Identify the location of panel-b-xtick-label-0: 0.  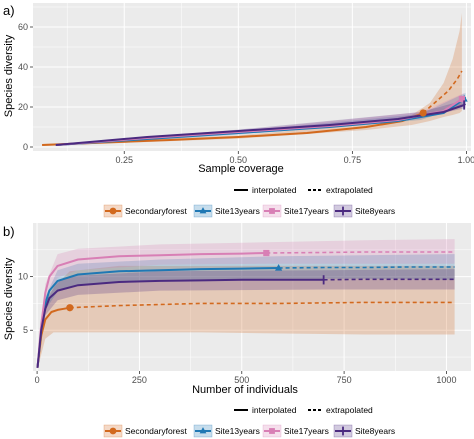
(37, 380).